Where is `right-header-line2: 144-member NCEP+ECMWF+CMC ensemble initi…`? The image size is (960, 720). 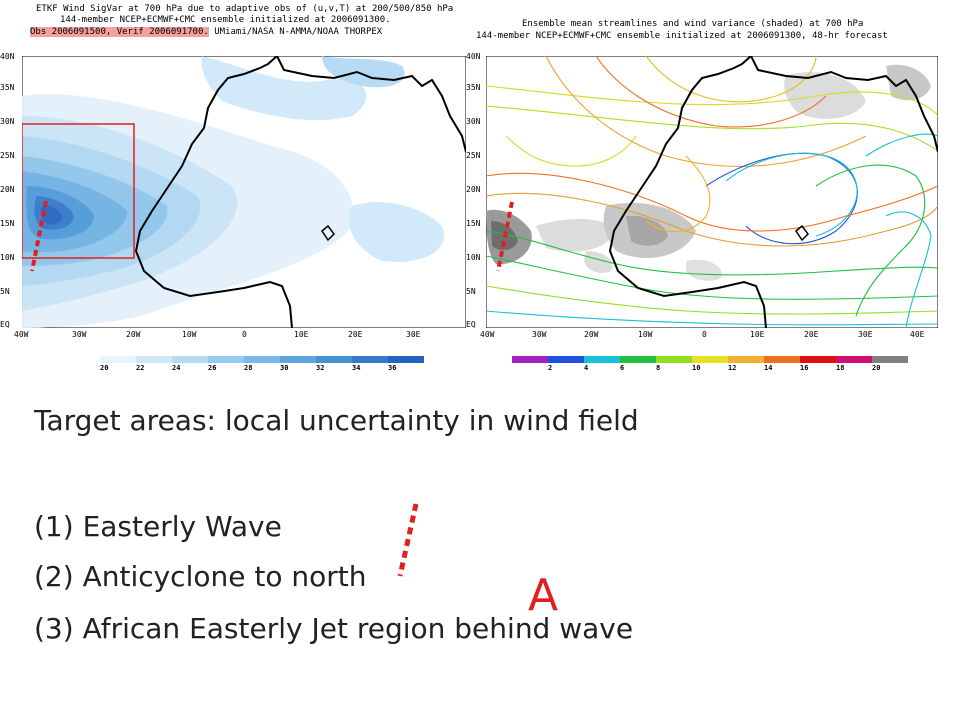
right-header-line2: 144-member NCEP+ECMWF+CMC ensemble initi… is located at coordinates (682, 36).